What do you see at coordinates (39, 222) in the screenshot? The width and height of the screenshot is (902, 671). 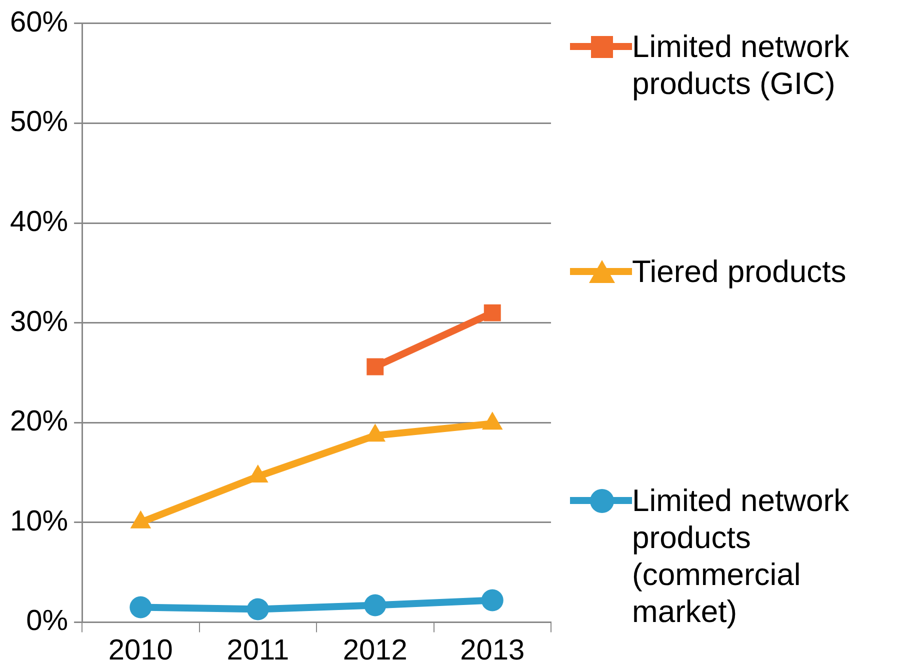 I see `y-tick-label: 40%` at bounding box center [39, 222].